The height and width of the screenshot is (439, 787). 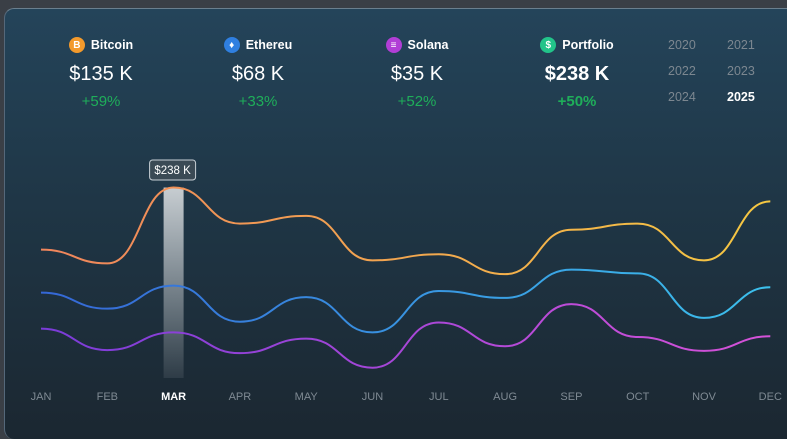 What do you see at coordinates (682, 97) in the screenshot?
I see `year-2024: 2024` at bounding box center [682, 97].